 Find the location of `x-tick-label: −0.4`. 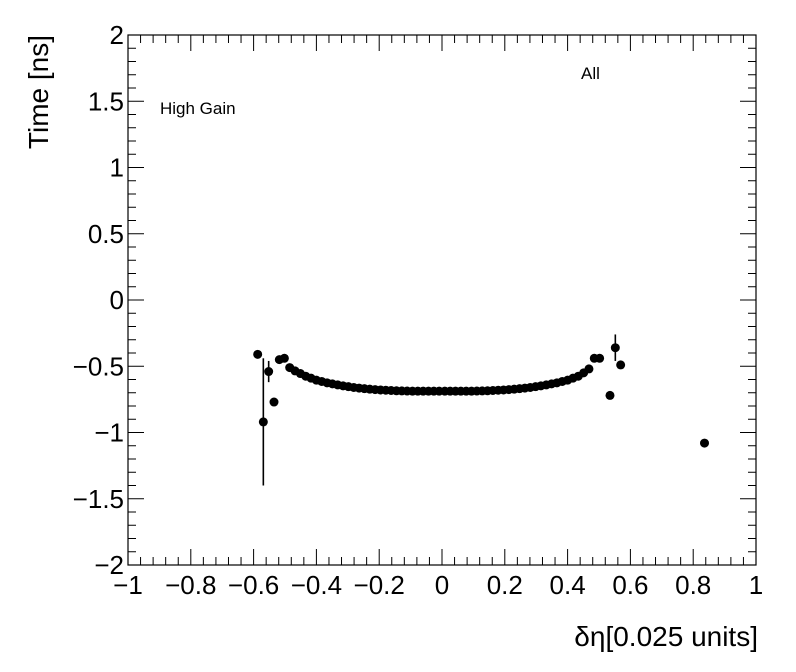

x-tick-label: −0.4 is located at coordinates (316, 585).